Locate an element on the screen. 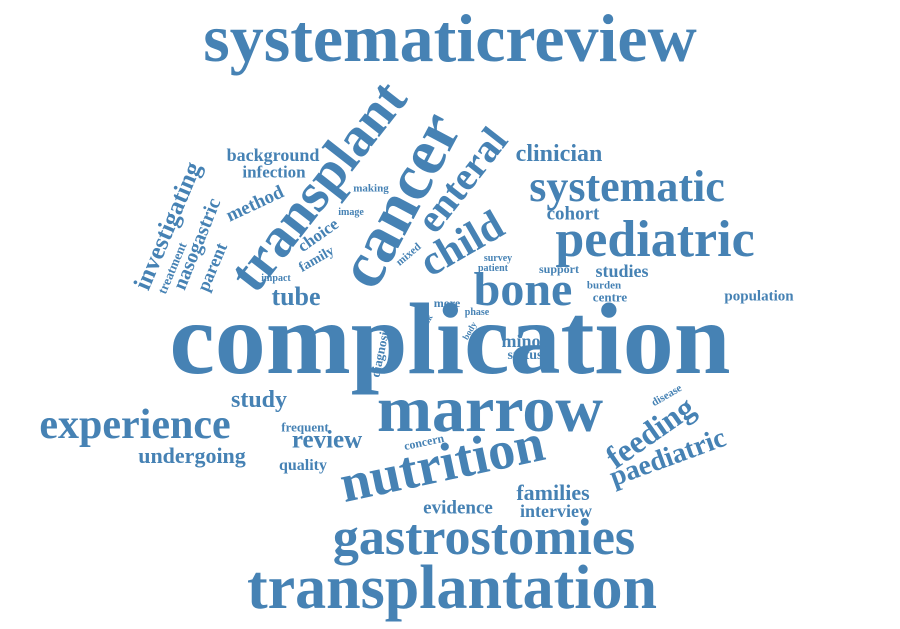 The width and height of the screenshot is (900, 629). word-clinician: clinician is located at coordinates (559, 154).